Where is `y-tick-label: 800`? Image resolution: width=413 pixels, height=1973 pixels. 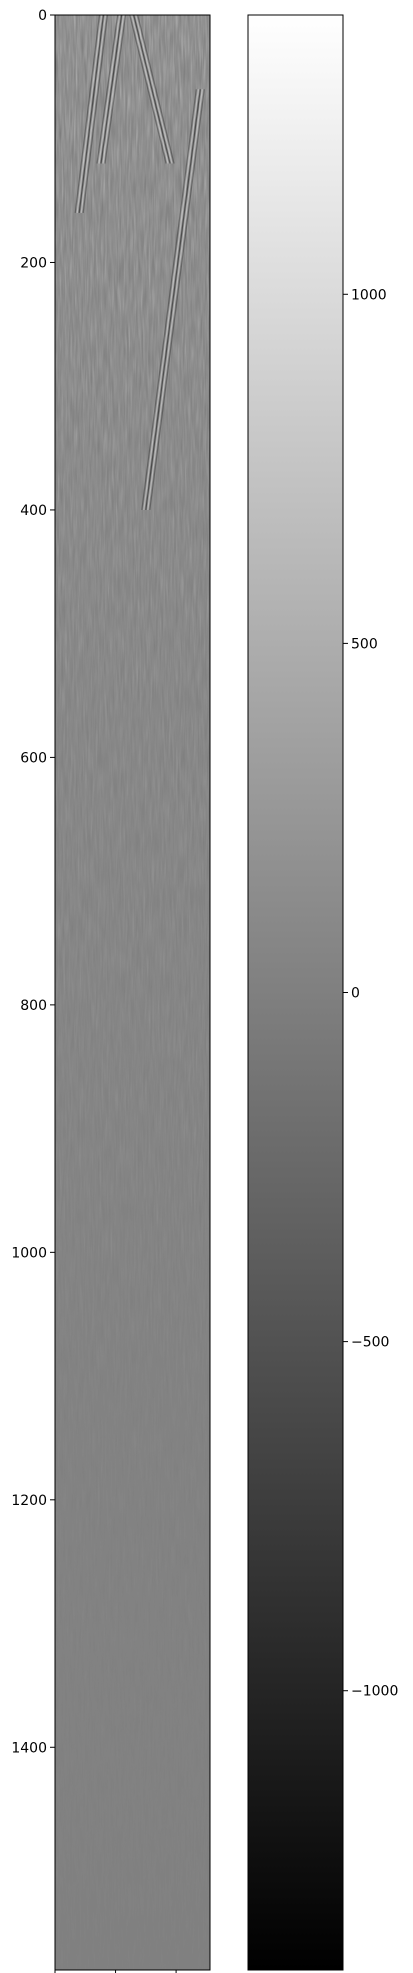 y-tick-label: 800 is located at coordinates (33, 1006).